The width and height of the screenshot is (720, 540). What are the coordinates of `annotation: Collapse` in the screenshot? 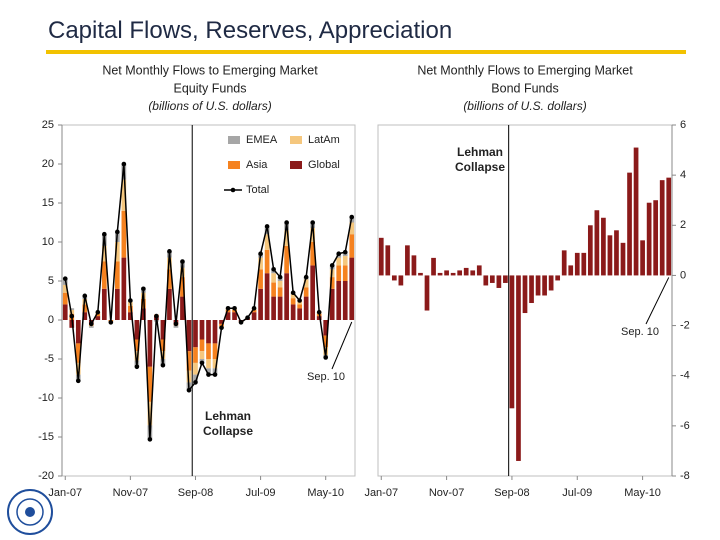 It's located at (228, 431).